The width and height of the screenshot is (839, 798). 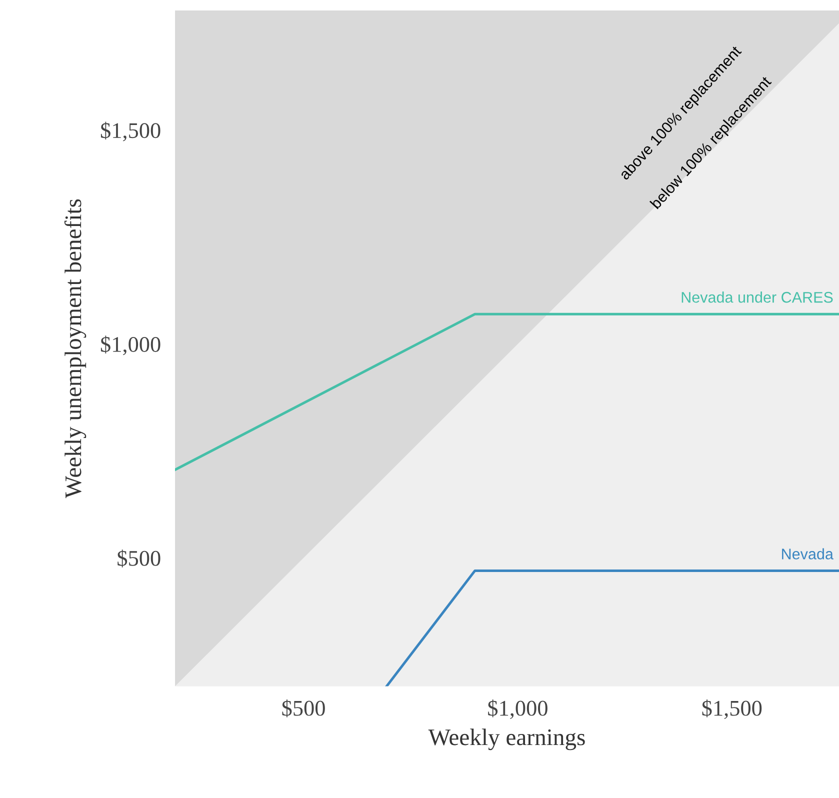 What do you see at coordinates (808, 554) in the screenshot?
I see `series-label: Nevada` at bounding box center [808, 554].